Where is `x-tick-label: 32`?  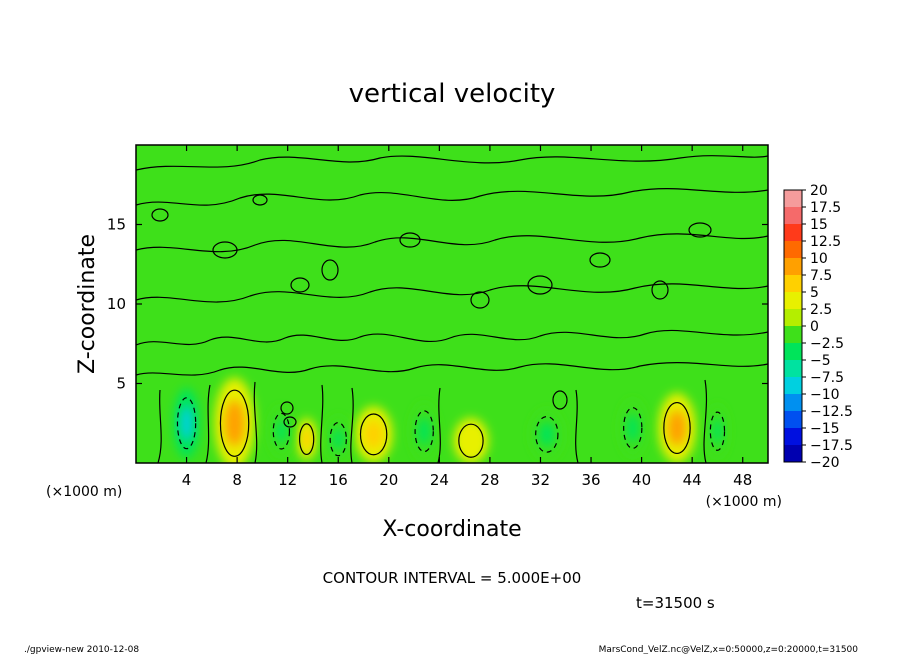
x-tick-label: 32 is located at coordinates (540, 480).